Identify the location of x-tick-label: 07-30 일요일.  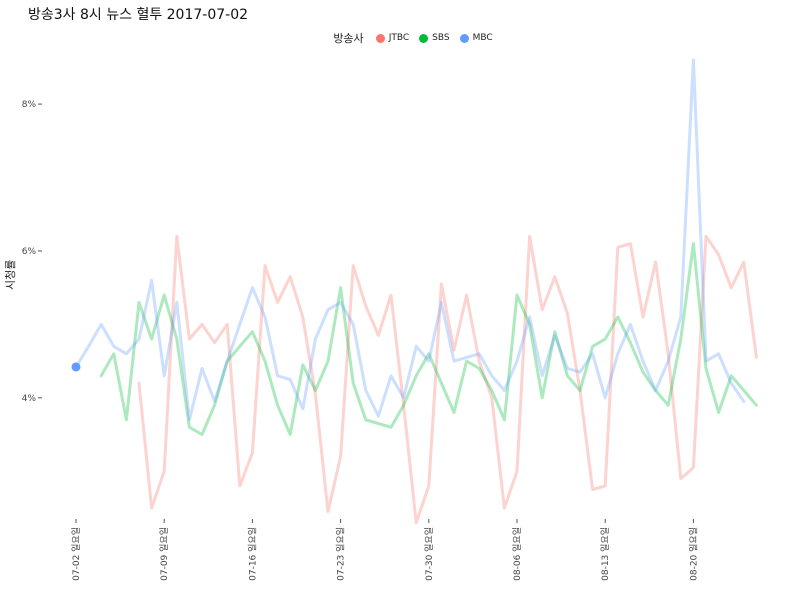
(429, 554).